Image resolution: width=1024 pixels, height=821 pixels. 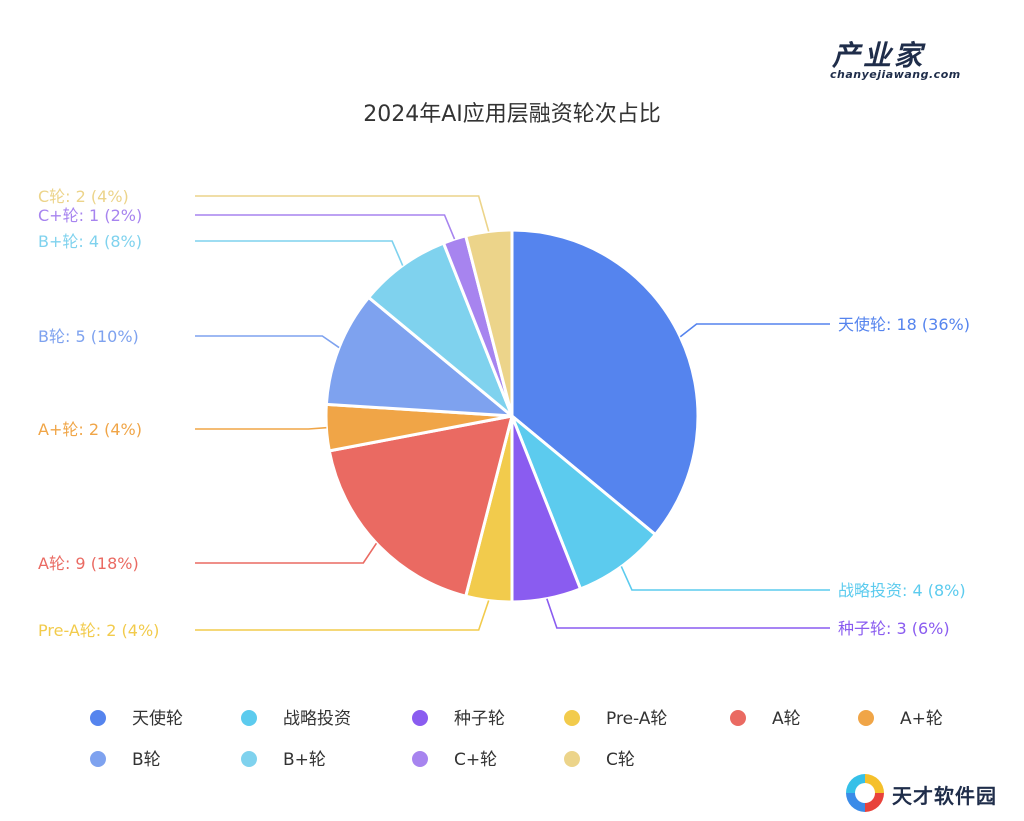 I want to click on legend-label-1: 战略投资, so click(x=317, y=719).